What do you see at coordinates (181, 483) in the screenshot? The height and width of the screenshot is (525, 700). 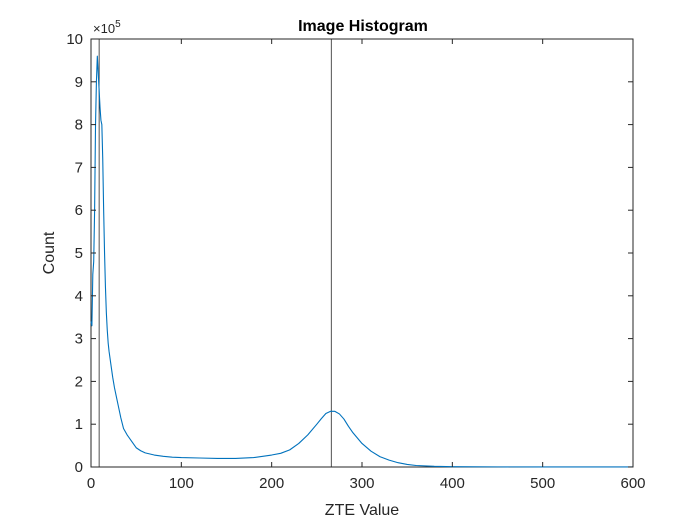 I see `x-tick-label: 100` at bounding box center [181, 483].